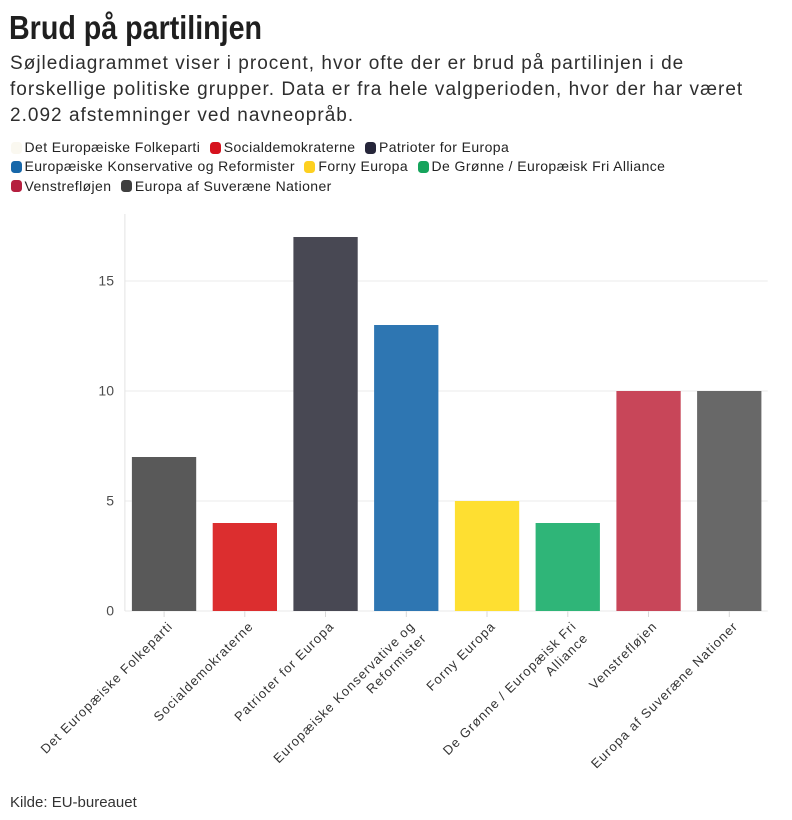  Describe the element at coordinates (106, 391) in the screenshot. I see `svg-text: 10` at that location.